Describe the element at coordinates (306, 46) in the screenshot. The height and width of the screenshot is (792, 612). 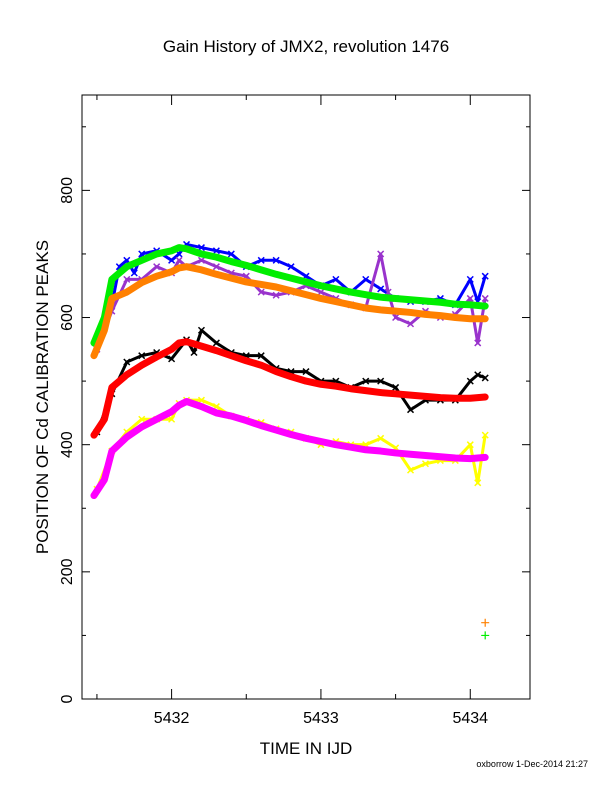
I see `chart-title: Gain History of JMX2, revolution 1476` at that location.